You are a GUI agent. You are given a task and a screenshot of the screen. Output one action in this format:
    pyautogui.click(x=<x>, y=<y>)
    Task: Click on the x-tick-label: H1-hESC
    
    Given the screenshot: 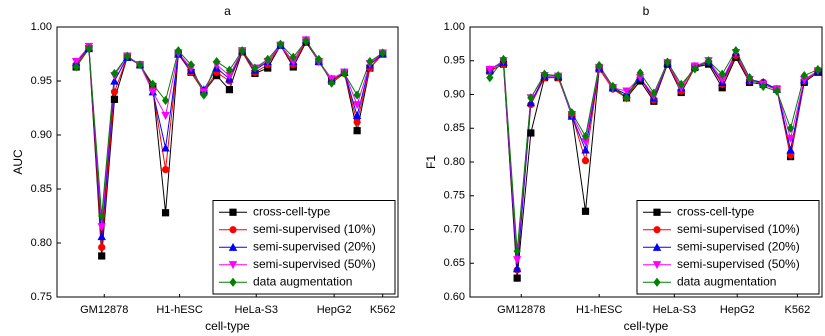 What is the action you would take?
    pyautogui.click(x=599, y=310)
    